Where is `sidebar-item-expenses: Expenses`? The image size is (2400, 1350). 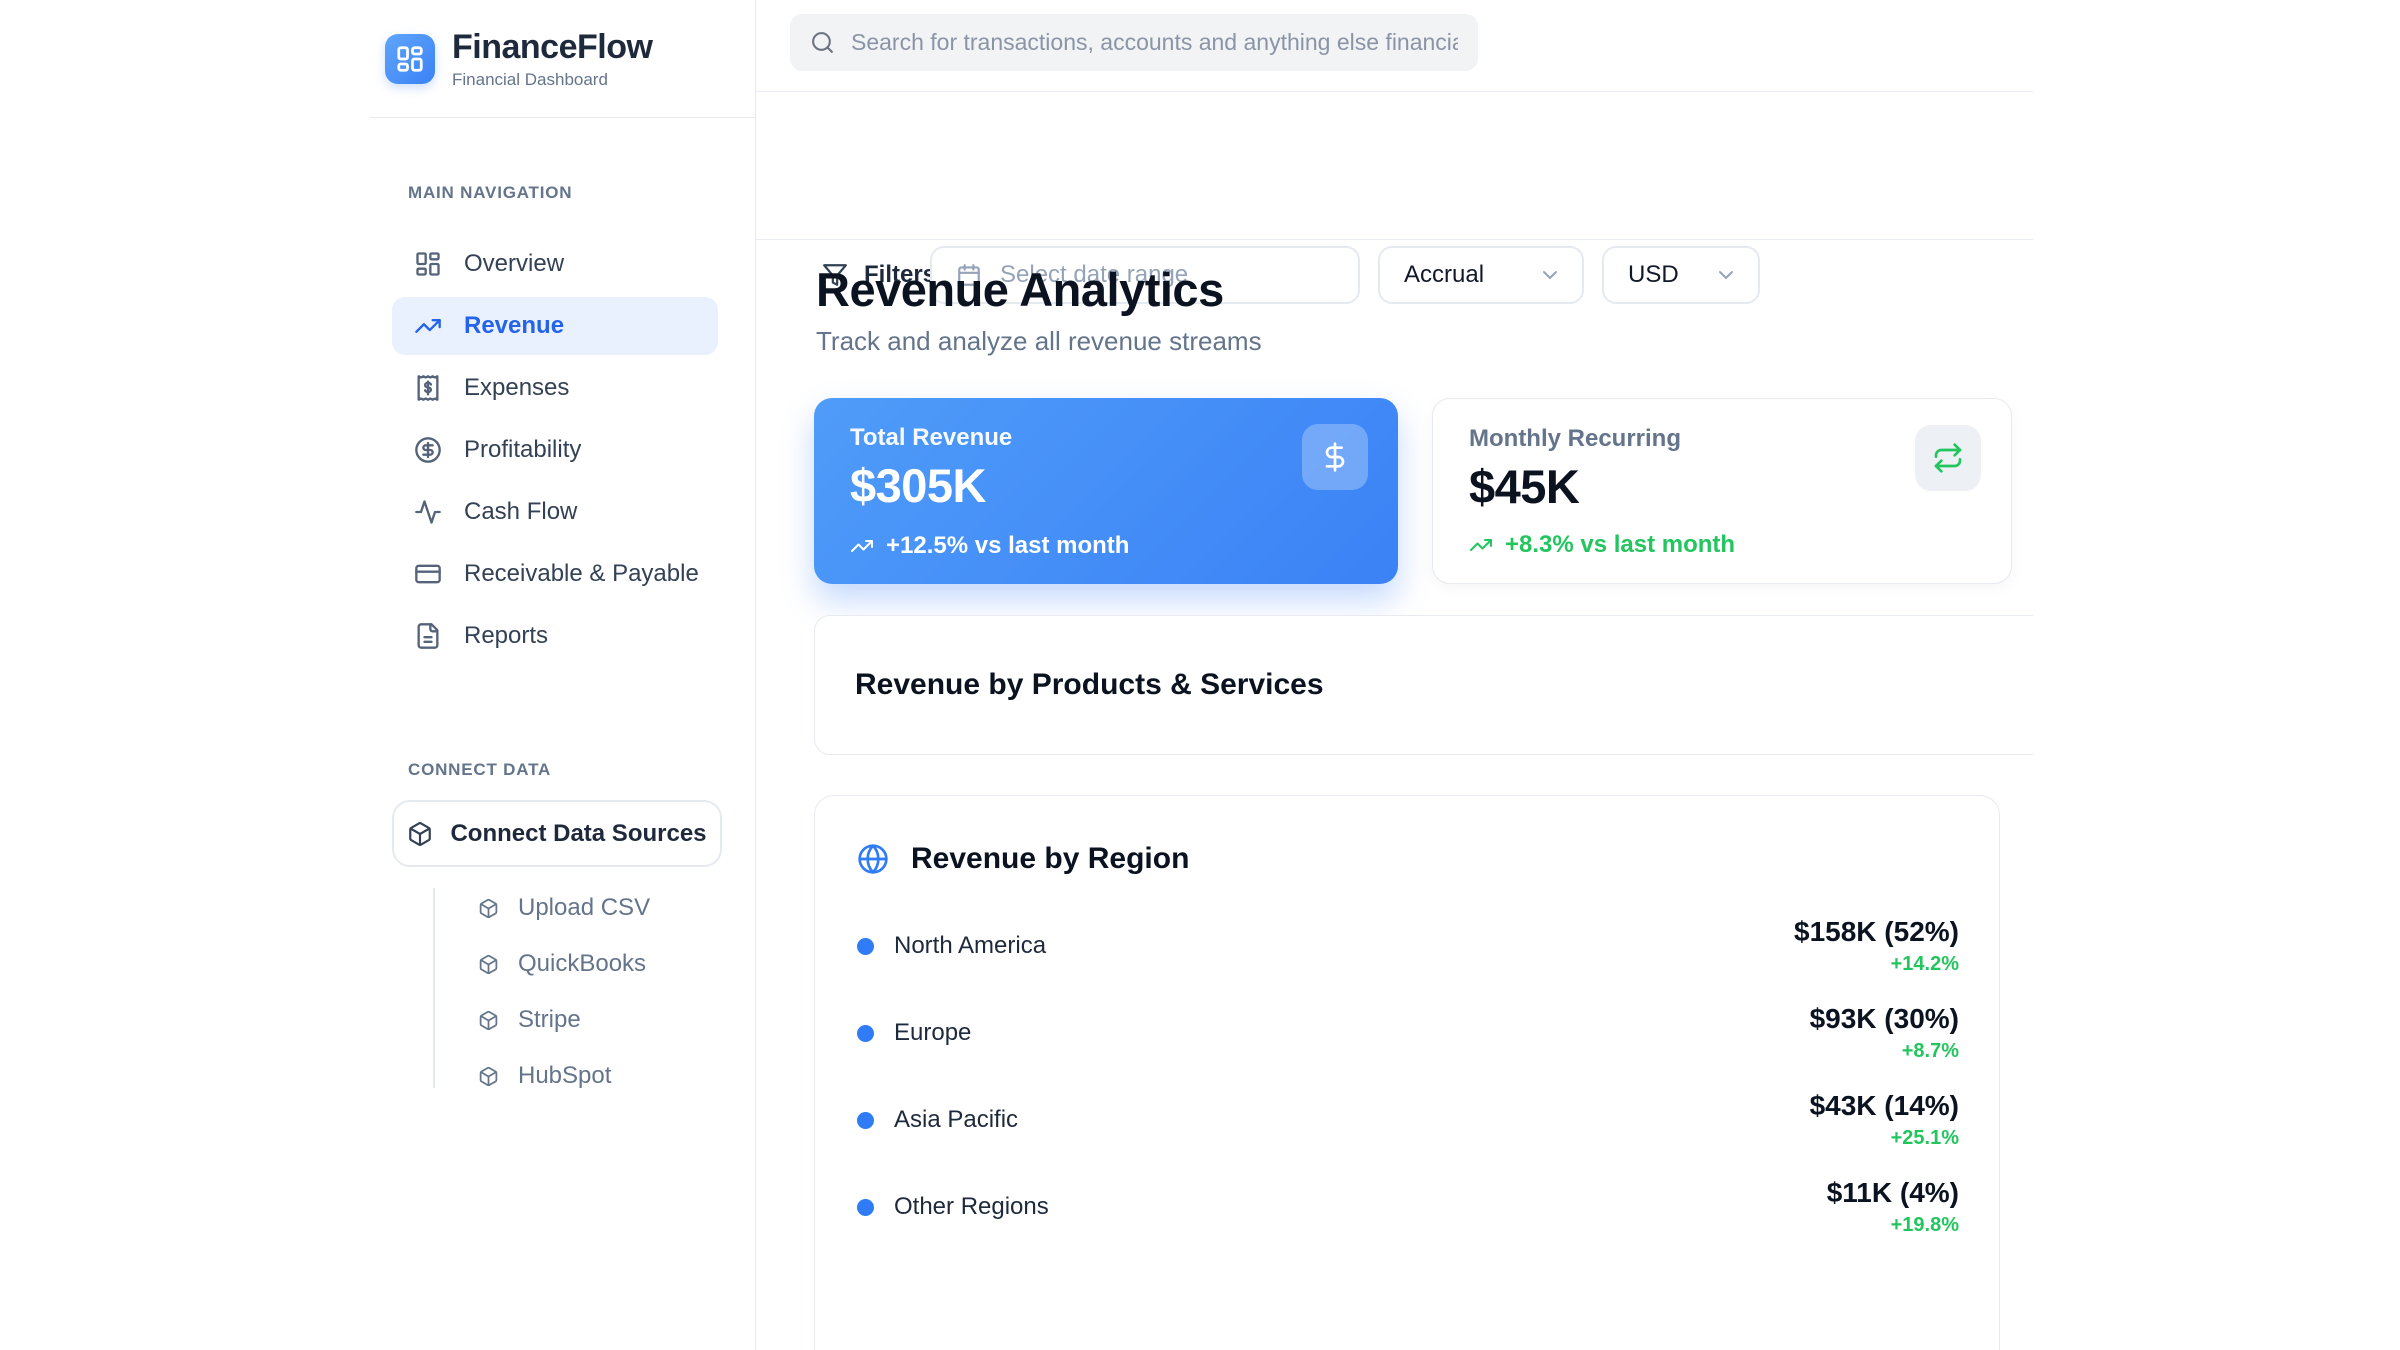 sidebar-item-expenses: Expenses is located at coordinates (555, 388).